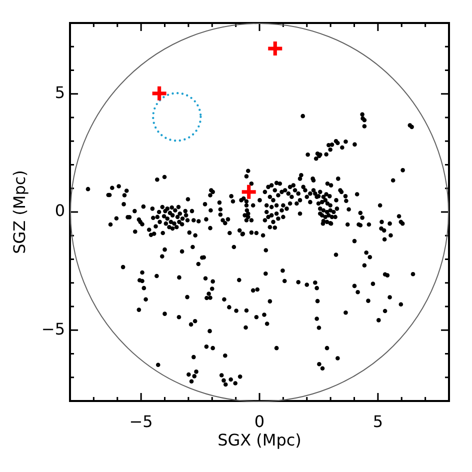  What do you see at coordinates (141, 421) in the screenshot?
I see `x-tick-label: −5` at bounding box center [141, 421].